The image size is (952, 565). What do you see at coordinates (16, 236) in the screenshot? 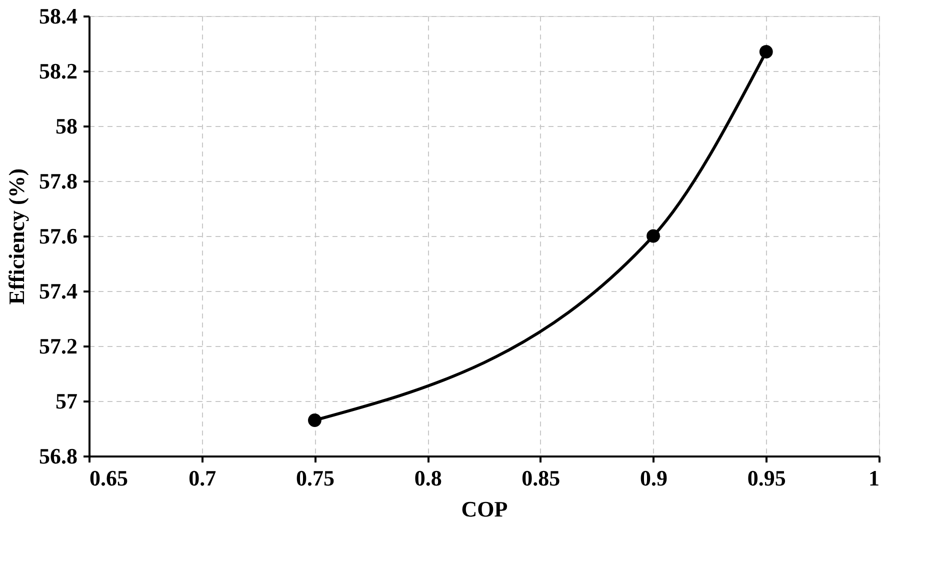
I see `y-axis-title: Efficiency (%)` at bounding box center [16, 236].